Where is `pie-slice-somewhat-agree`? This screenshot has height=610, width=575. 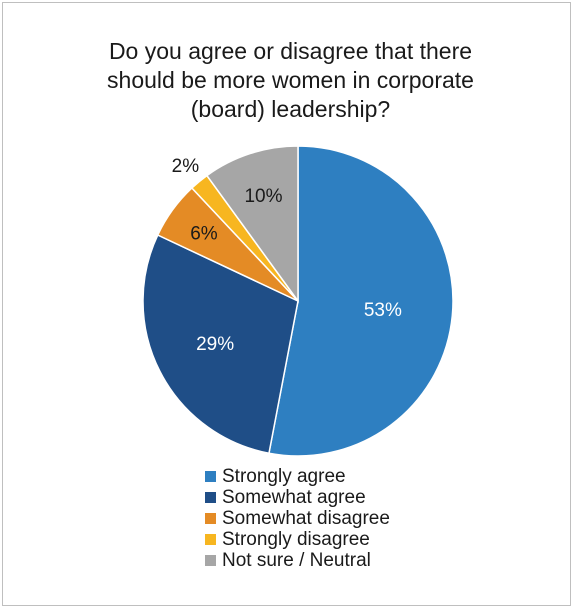 pie-slice-somewhat-agree is located at coordinates (220, 344).